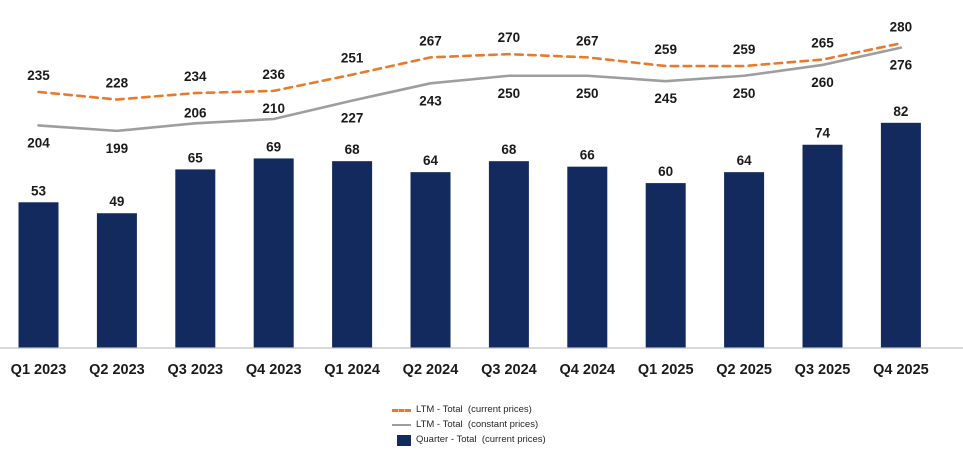 The image size is (963, 465). What do you see at coordinates (117, 370) in the screenshot?
I see `x-axis-tick-label: Q2 2023` at bounding box center [117, 370].